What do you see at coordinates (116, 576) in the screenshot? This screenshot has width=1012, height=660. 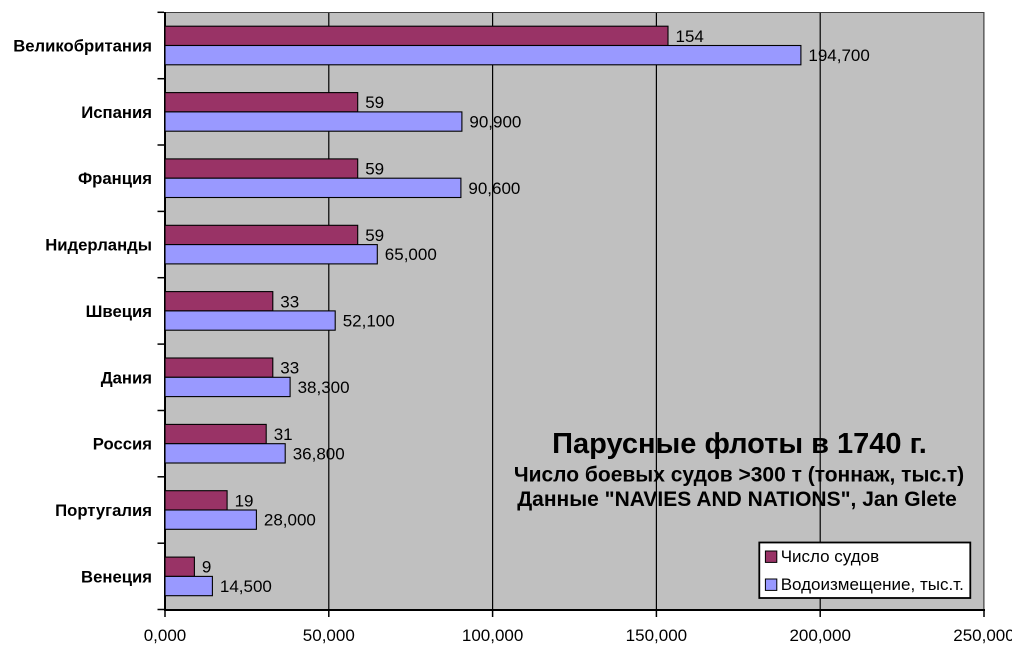 I see `svg-text: Венеция` at bounding box center [116, 576].